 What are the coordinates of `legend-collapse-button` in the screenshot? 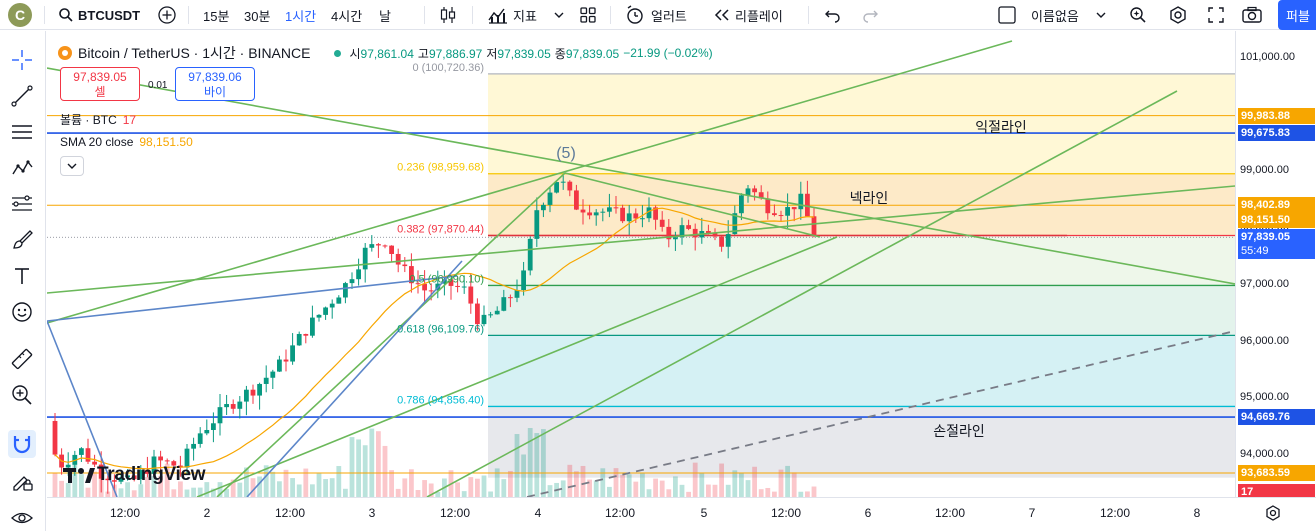 It's located at (72, 166).